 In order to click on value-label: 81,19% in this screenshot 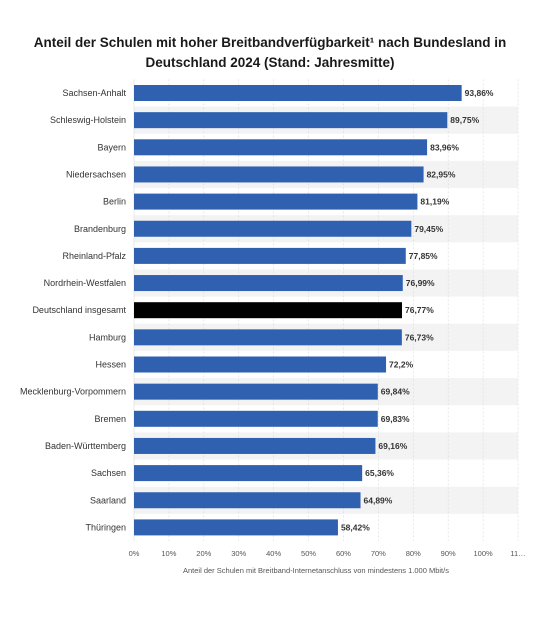, I will do `click(434, 202)`.